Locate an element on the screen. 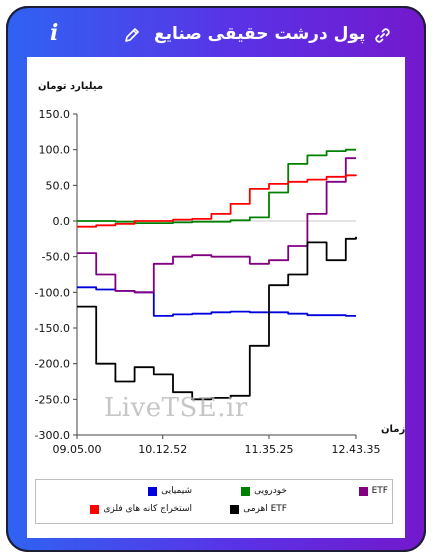 Image resolution: width=433 pixels, height=559 pixels. legend-label: ETF is located at coordinates (379, 491).